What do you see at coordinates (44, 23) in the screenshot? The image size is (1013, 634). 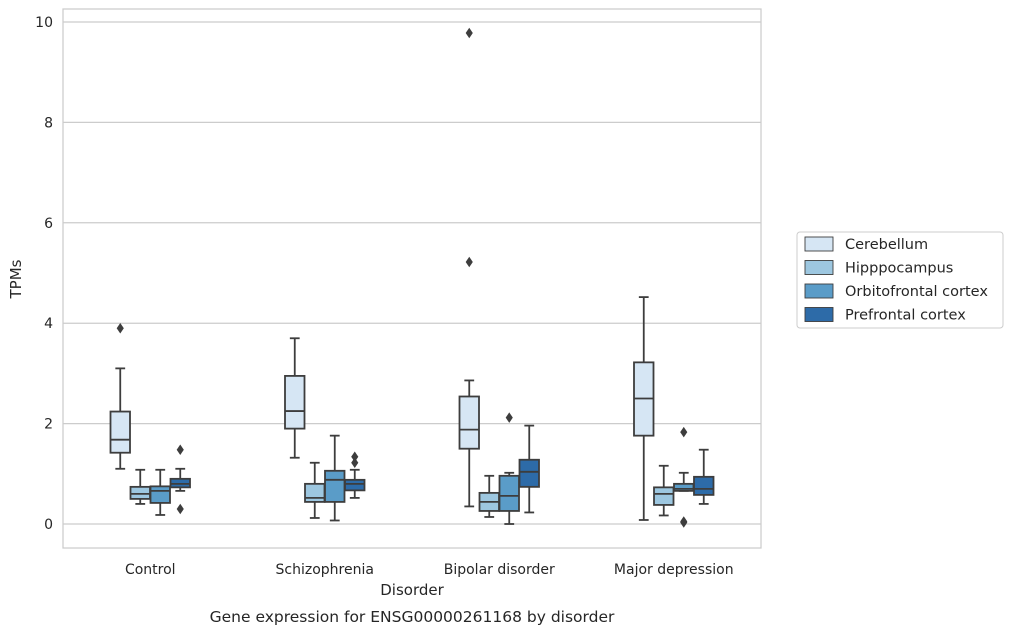 I see `y-tick-label: 10` at bounding box center [44, 23].